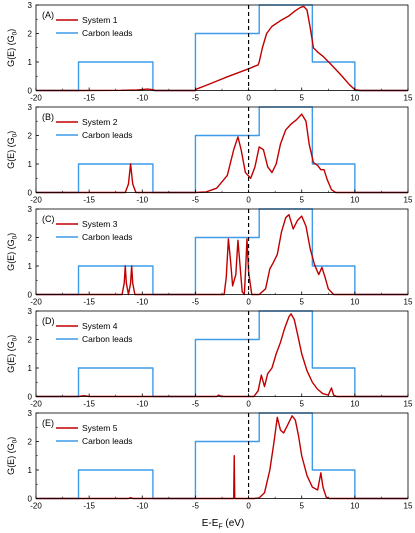  I want to click on x-axis-label: E-EF (eV), so click(223, 524).